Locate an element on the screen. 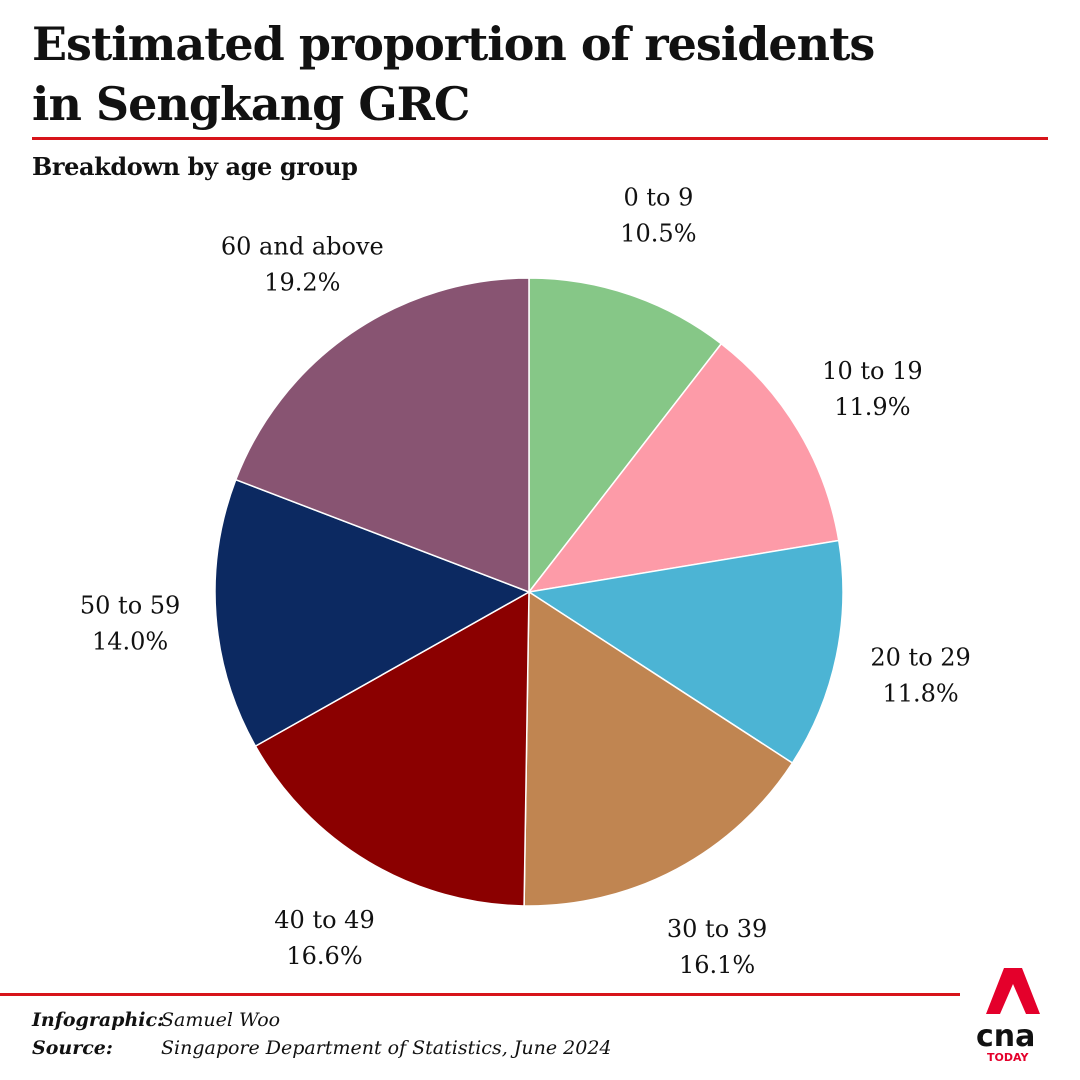  logo-wordmark: cna is located at coordinates (1005, 1036).